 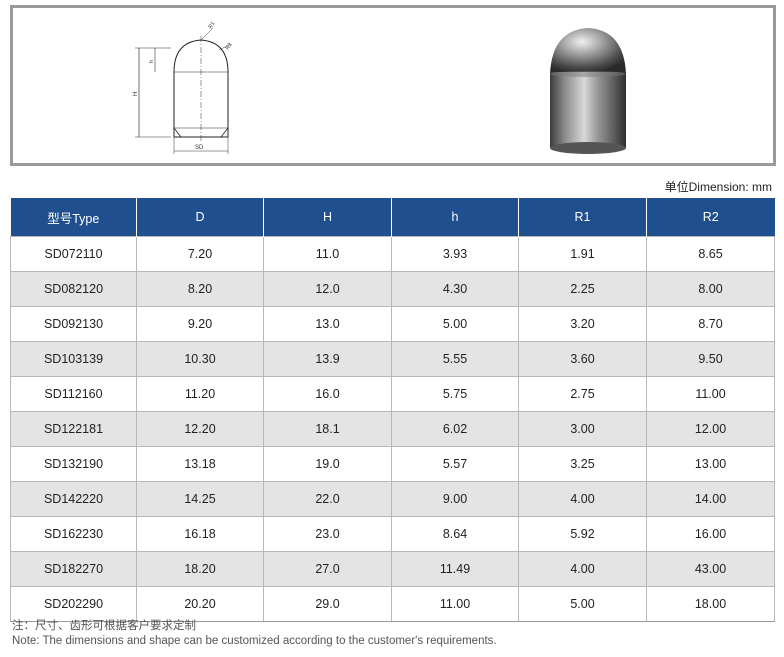 What do you see at coordinates (73, 217) in the screenshot?
I see `col-header-type: 型号Type` at bounding box center [73, 217].